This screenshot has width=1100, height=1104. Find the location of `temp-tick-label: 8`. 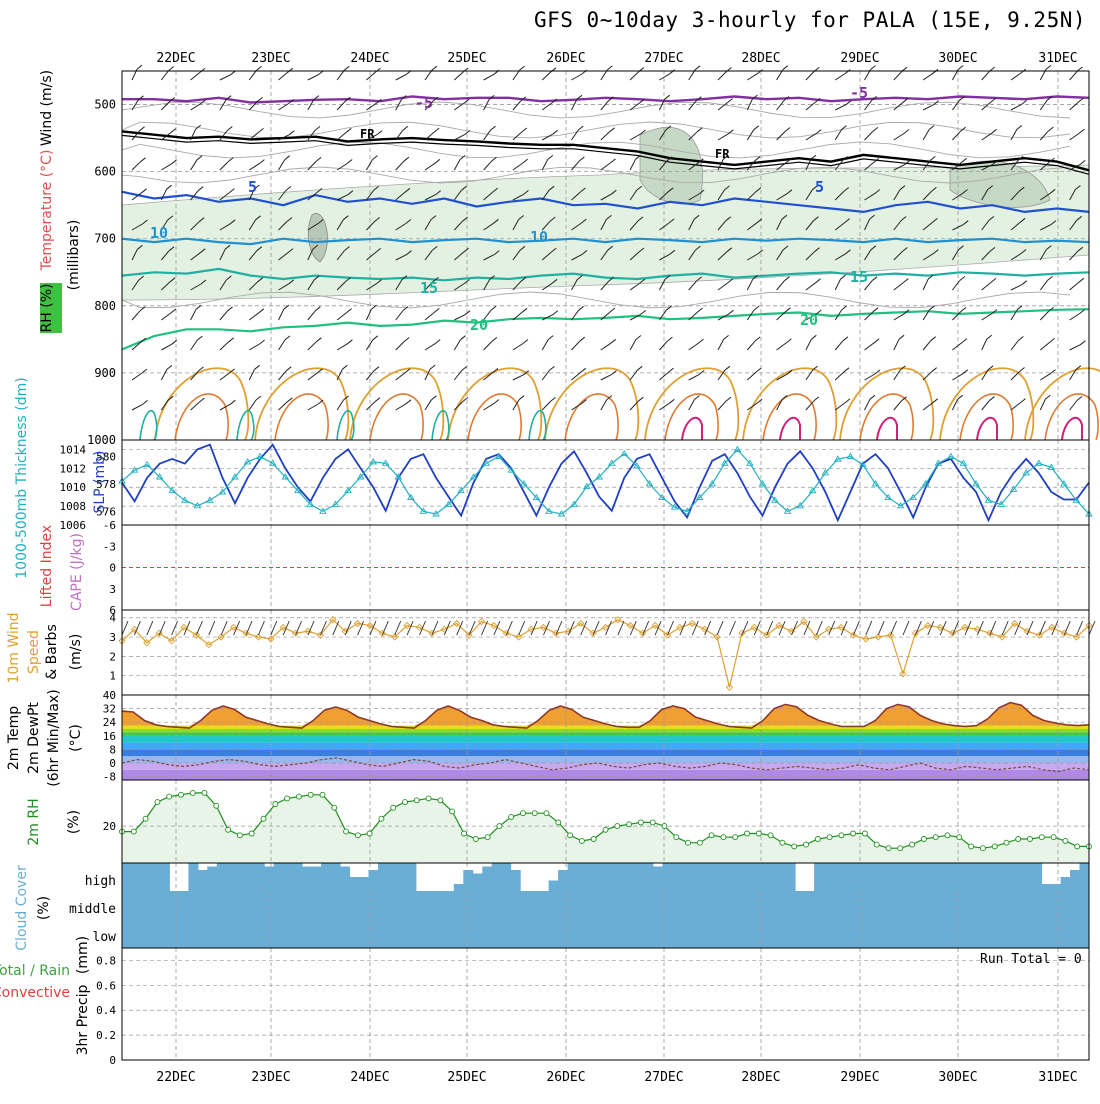

temp-tick-label: 8 is located at coordinates (112, 749).